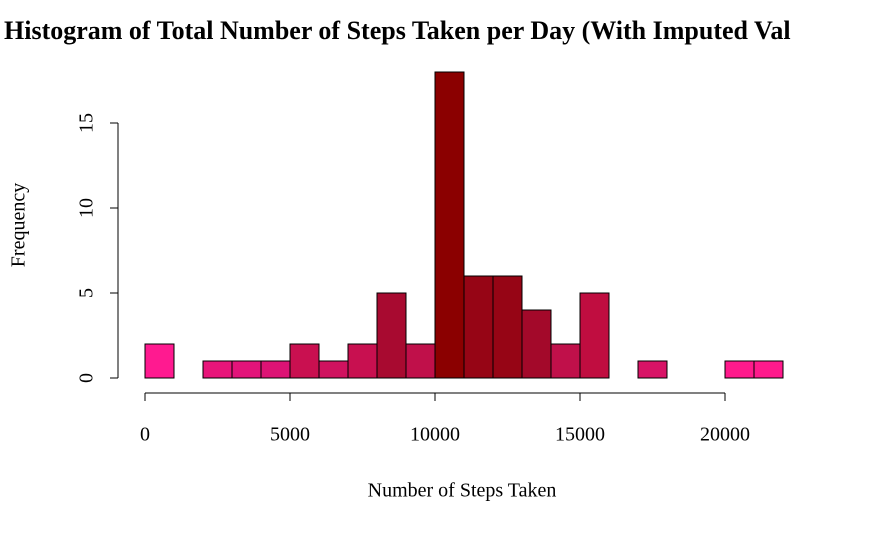  Describe the element at coordinates (725, 435) in the screenshot. I see `x-tick-label: 20000` at that location.